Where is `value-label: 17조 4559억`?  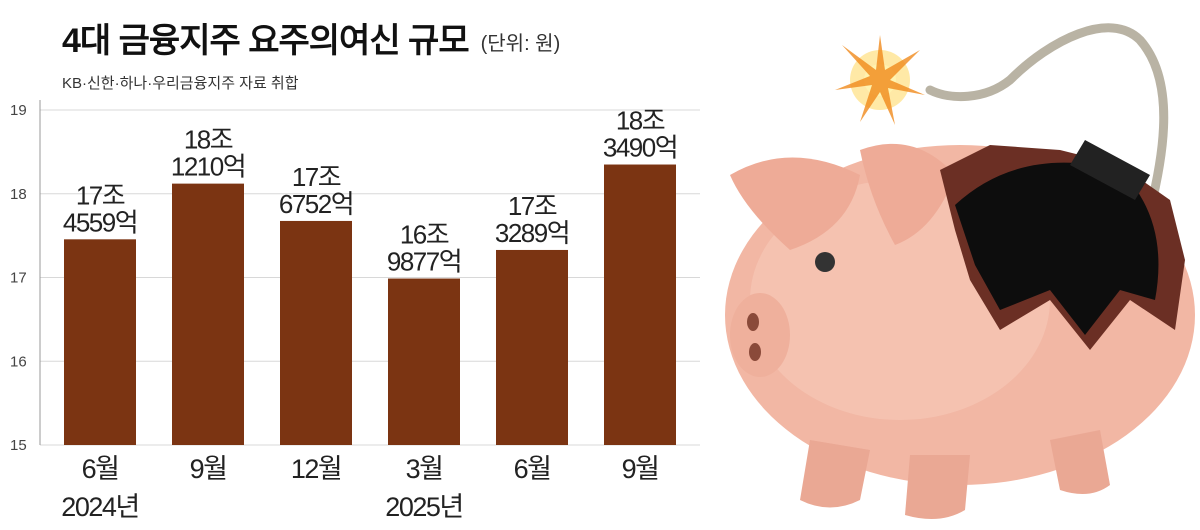 value-label: 17조 4559억 is located at coordinates (100, 208).